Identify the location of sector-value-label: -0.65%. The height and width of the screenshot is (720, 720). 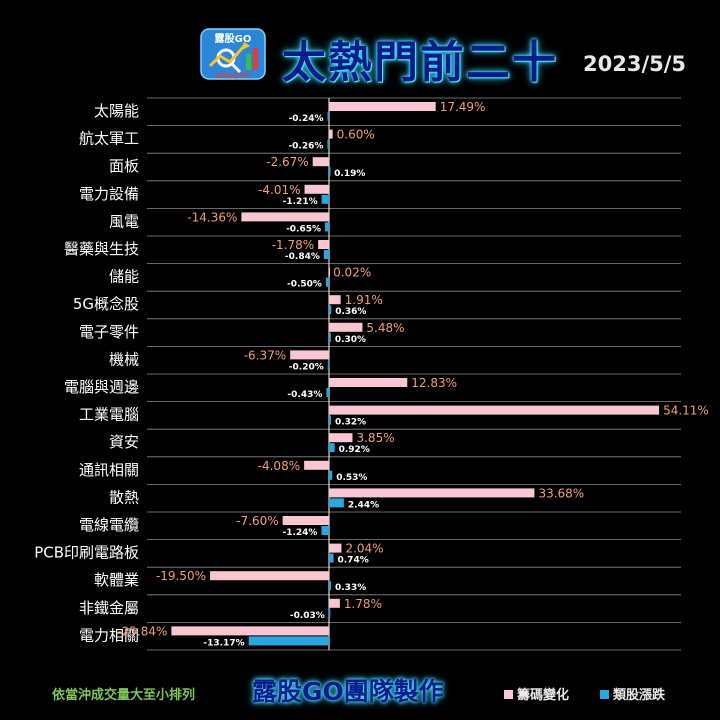
(303, 229).